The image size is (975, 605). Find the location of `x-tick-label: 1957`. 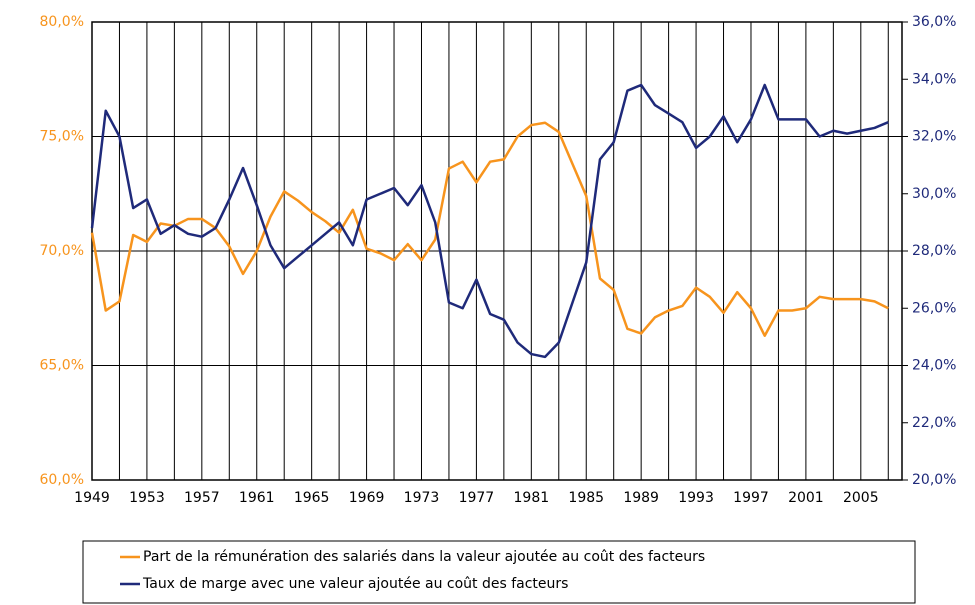

x-tick-label: 1957 is located at coordinates (202, 498).